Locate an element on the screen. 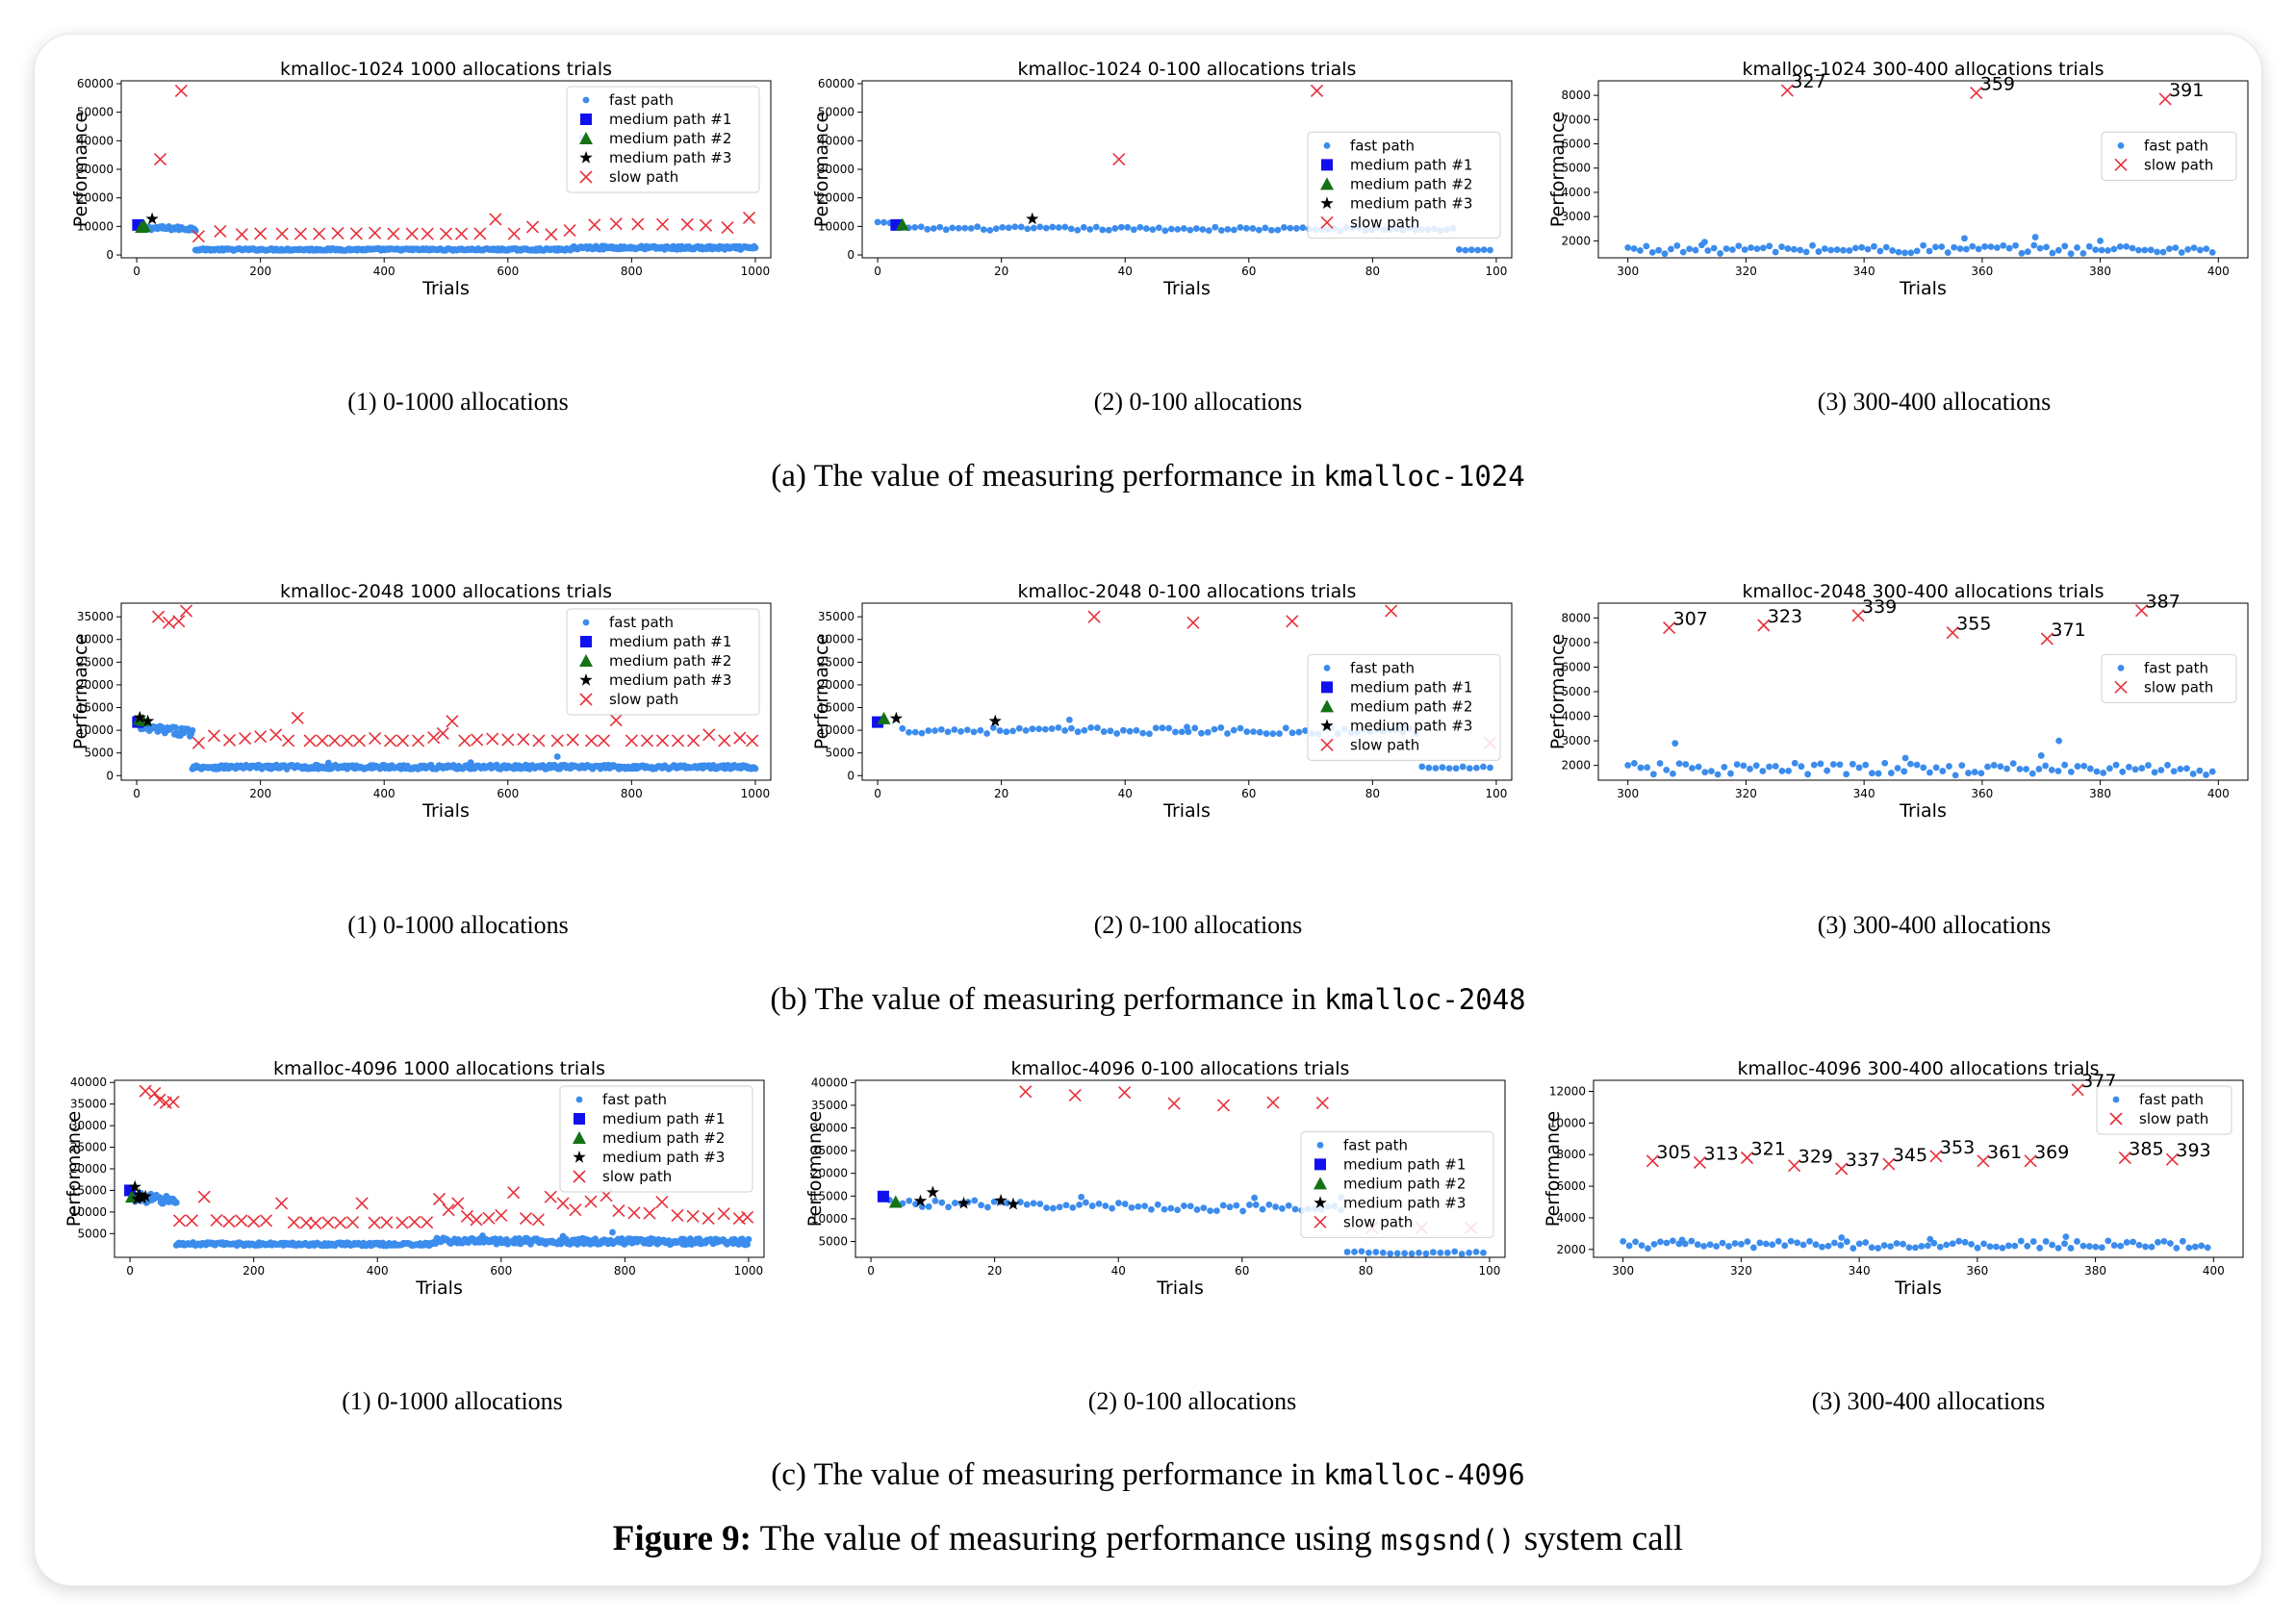  y-tick-label: 15000 is located at coordinates (836, 708).